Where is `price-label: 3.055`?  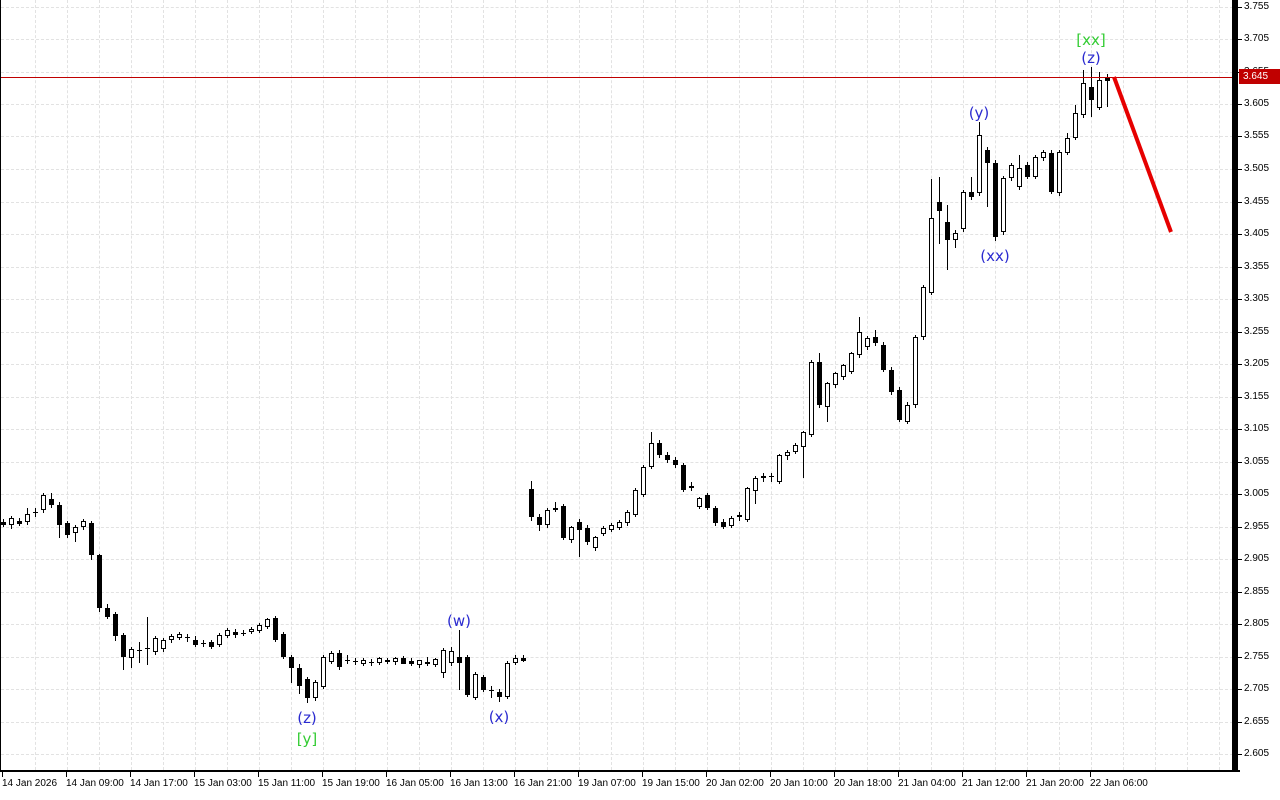
price-label: 3.055 is located at coordinates (1257, 461).